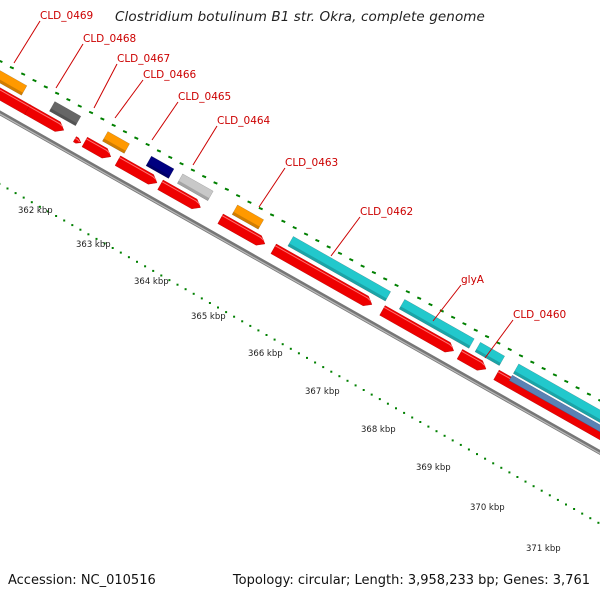 Image resolution: width=600 pixels, height=604 pixels. Describe the element at coordinates (322, 392) in the screenshot. I see `tick-label: 367 kbp` at that location.